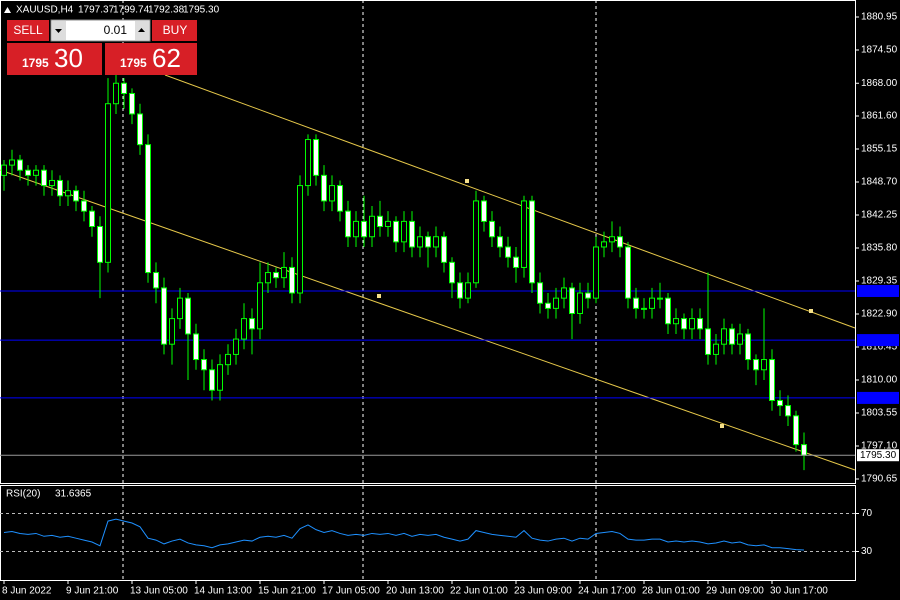 The image size is (900, 600). Describe the element at coordinates (879, 116) in the screenshot. I see `y-tick-label: 1861.60` at that location.